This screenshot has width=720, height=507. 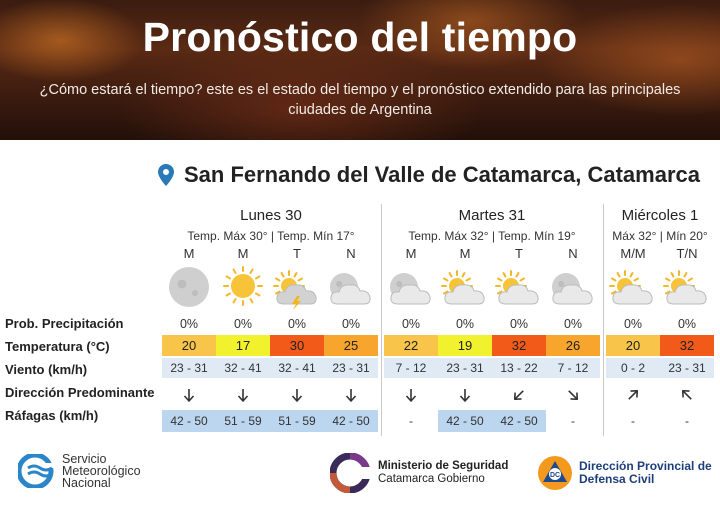 I want to click on day-temps: Temp. Máx 30° | Temp. Mín 17°, so click(x=271, y=236).